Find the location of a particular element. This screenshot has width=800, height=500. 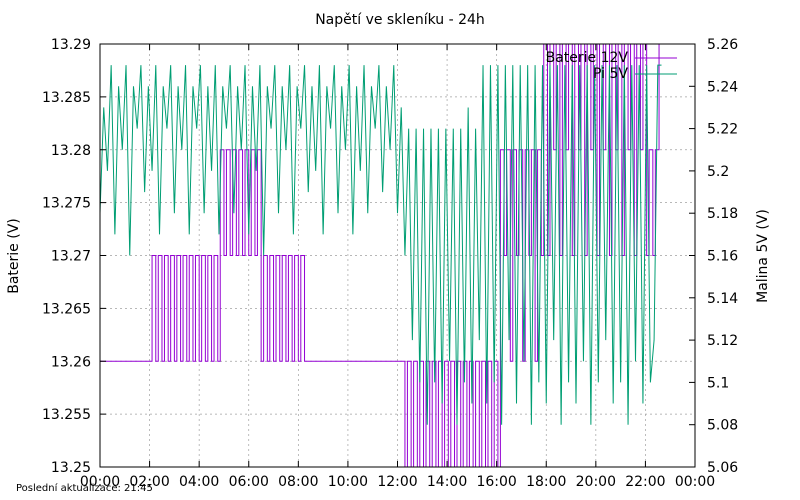

legend-label-baterie: Baterie 12V is located at coordinates (587, 58).